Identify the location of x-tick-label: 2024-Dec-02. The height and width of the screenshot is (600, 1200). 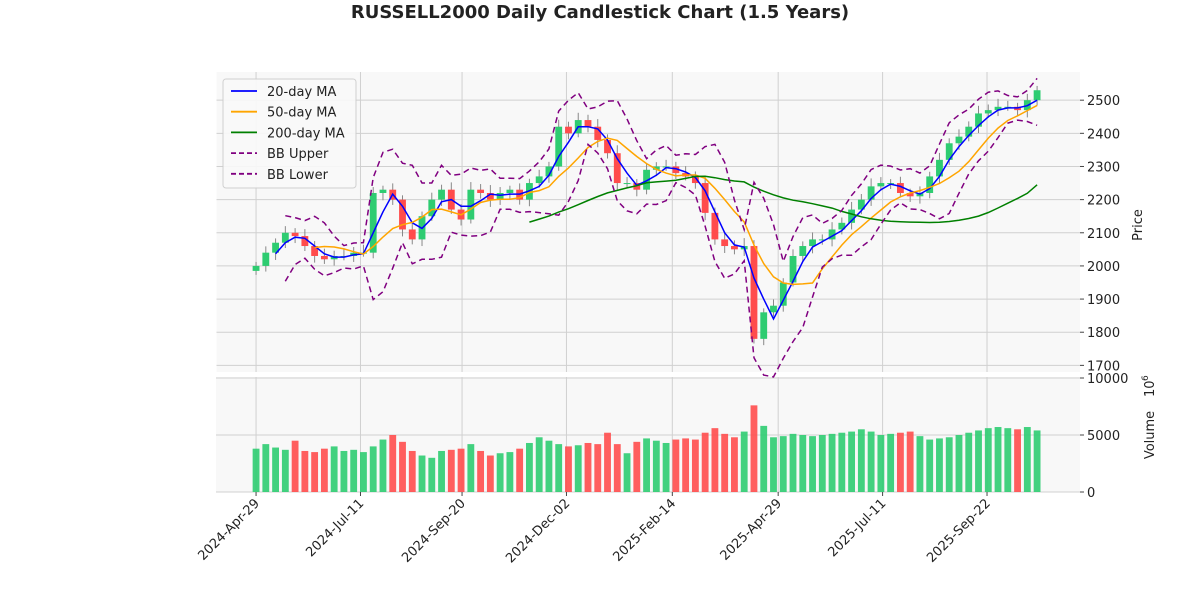
(538, 531).